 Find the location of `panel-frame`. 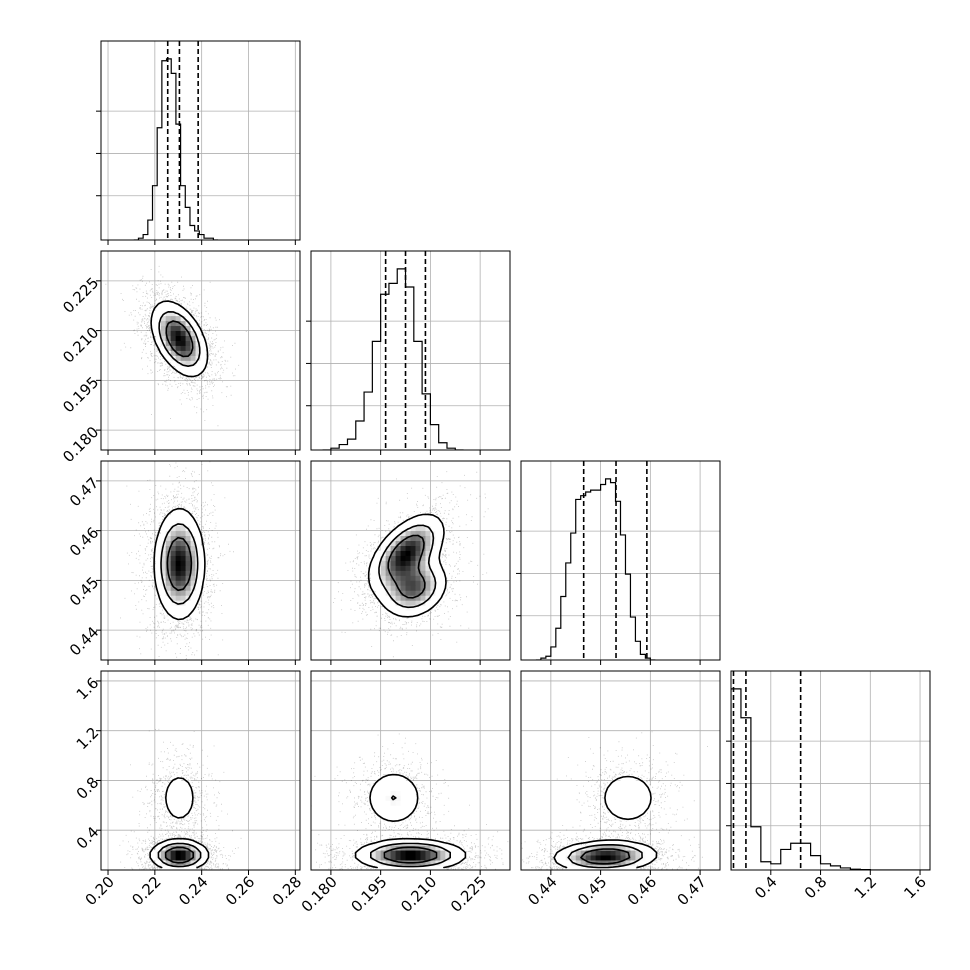

panel-frame is located at coordinates (200, 560).